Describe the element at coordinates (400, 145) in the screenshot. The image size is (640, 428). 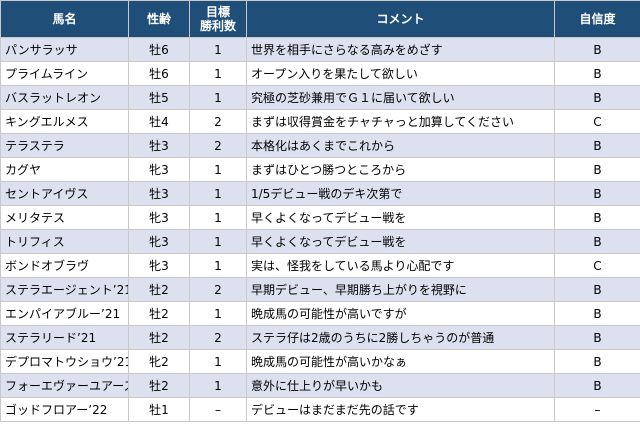
I see `comment-cell: 本格化はあくまでこれから` at that location.